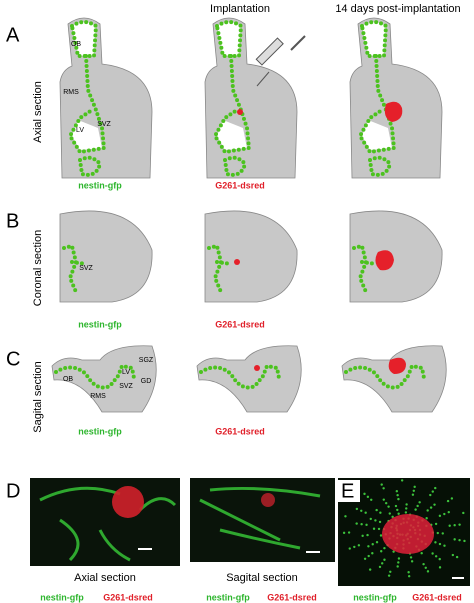  I want to click on panel-letter: D, so click(13, 491).